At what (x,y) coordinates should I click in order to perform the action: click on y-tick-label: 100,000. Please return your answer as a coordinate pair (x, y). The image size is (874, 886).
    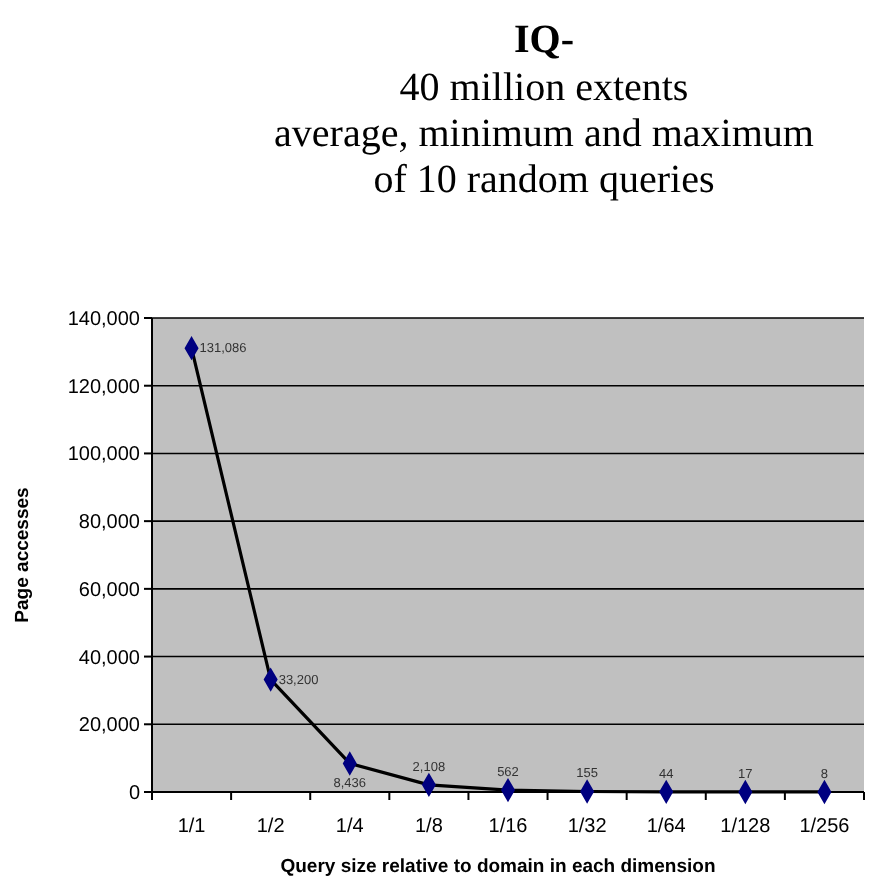
    Looking at the image, I should click on (104, 455).